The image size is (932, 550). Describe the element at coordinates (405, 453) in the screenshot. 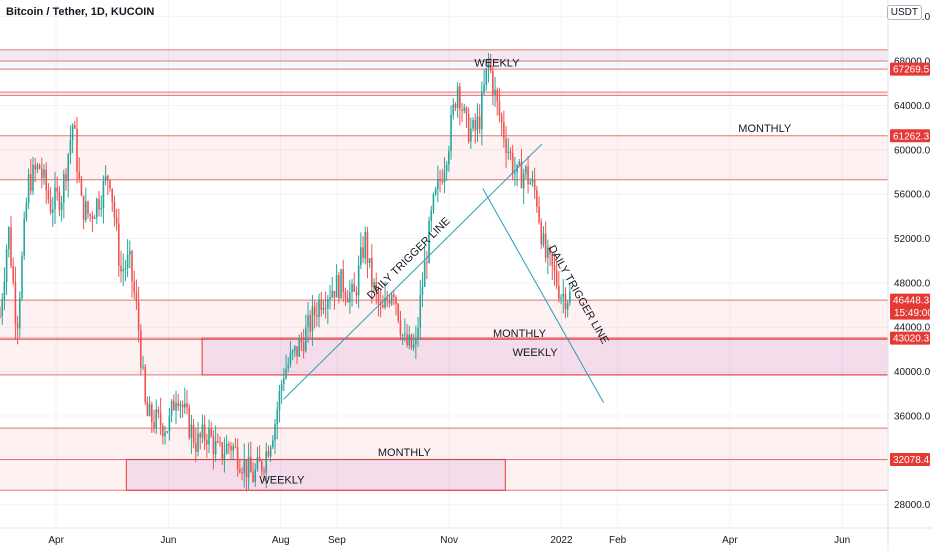

I see `annotation-label: MONTHLY` at that location.